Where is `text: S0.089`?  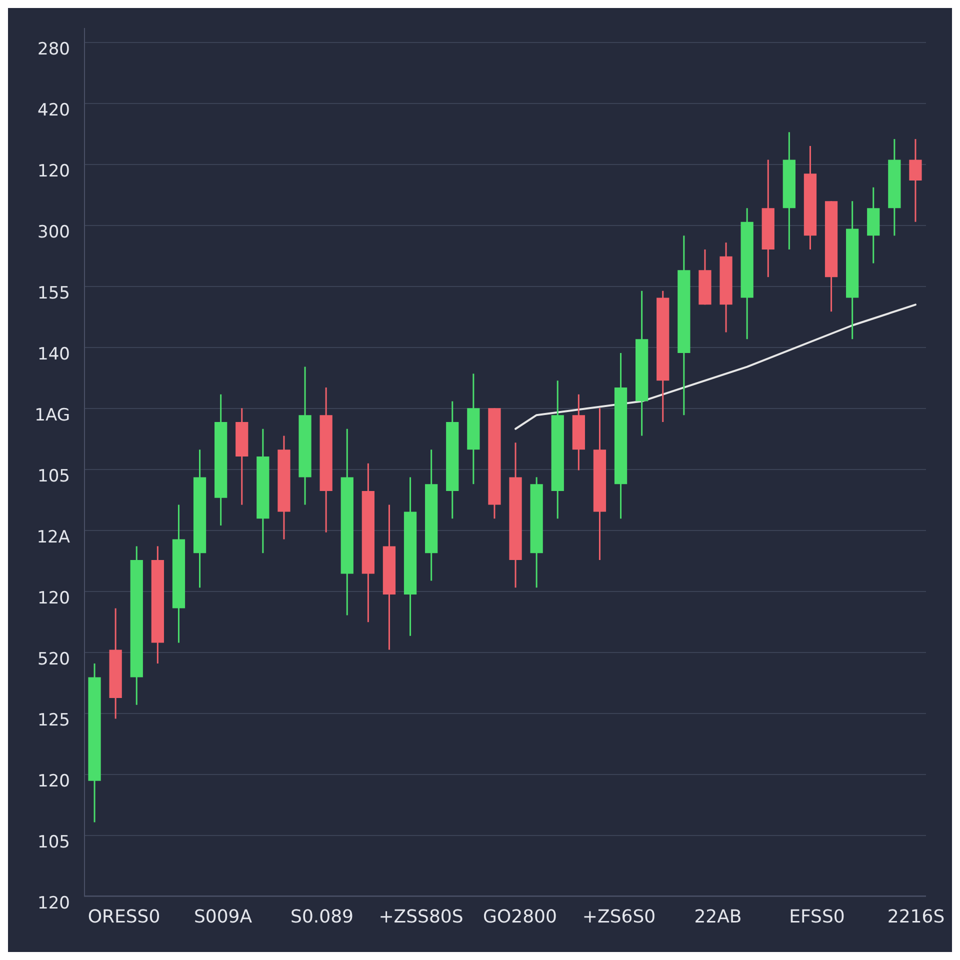 text: S0.089 is located at coordinates (322, 917).